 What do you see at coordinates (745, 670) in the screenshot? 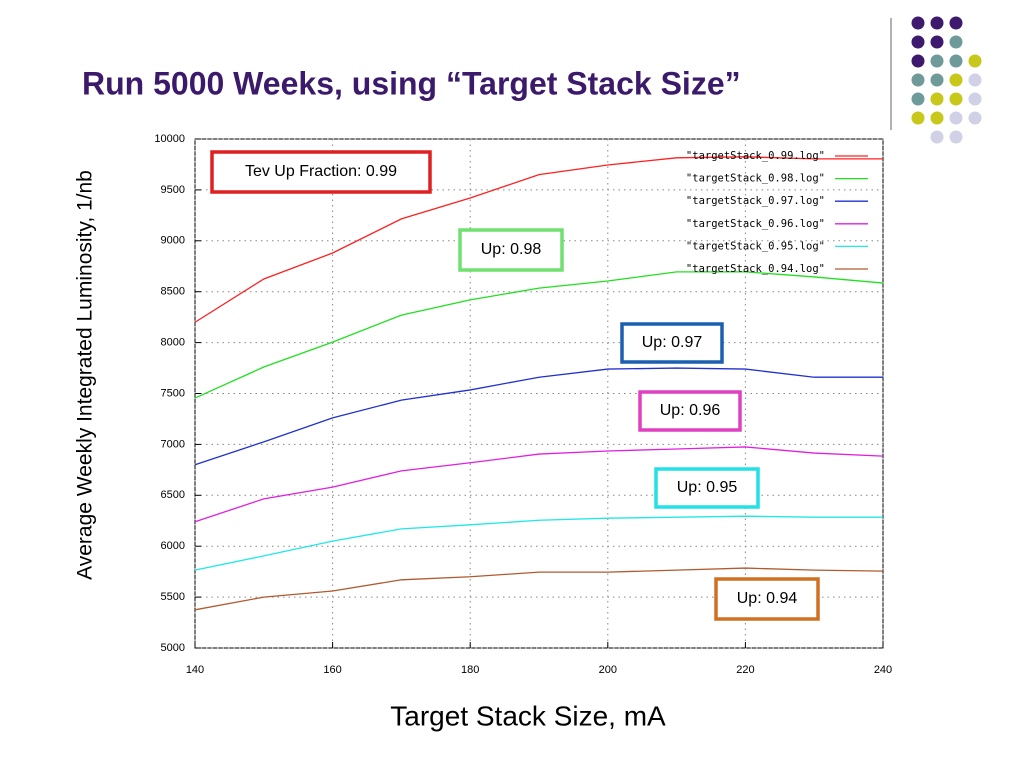
I see `x-tick-label: 220` at bounding box center [745, 670].